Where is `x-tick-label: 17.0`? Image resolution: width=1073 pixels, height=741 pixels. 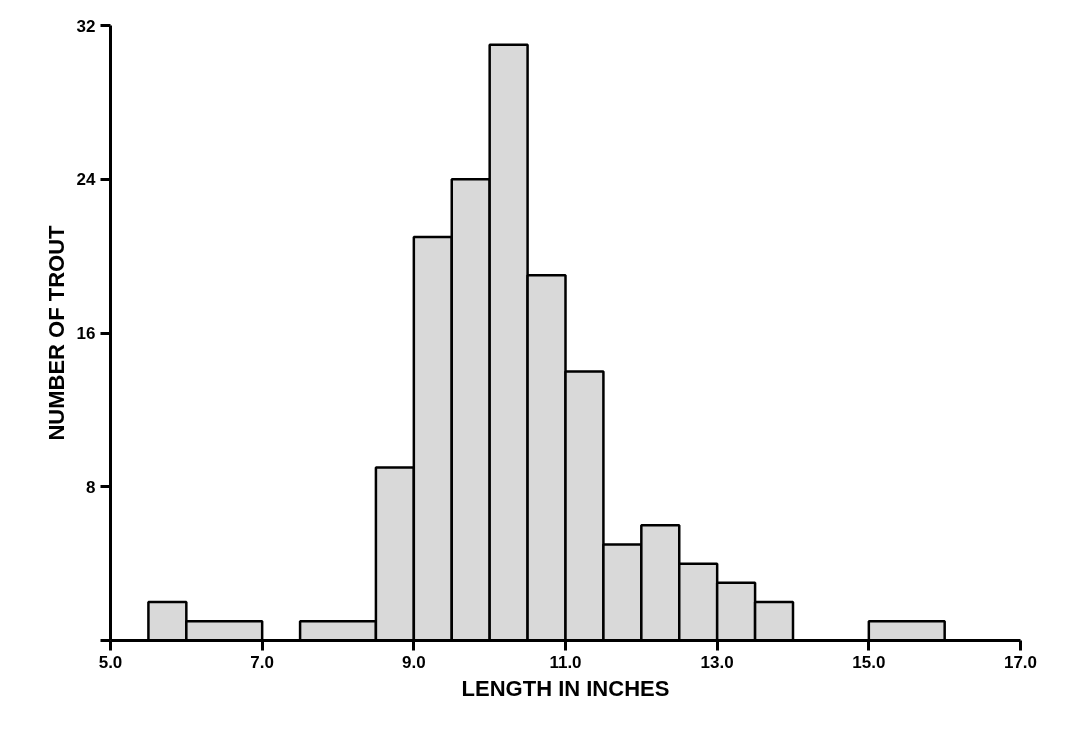
x-tick-label: 17.0 is located at coordinates (1020, 662).